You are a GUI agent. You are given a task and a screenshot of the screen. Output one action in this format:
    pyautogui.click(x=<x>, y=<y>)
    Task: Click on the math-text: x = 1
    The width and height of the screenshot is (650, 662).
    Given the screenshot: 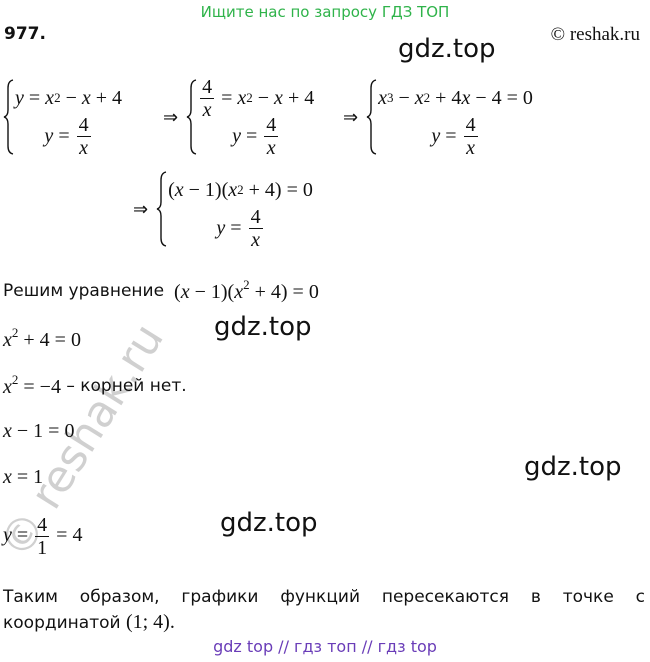 What is the action you would take?
    pyautogui.click(x=23, y=477)
    